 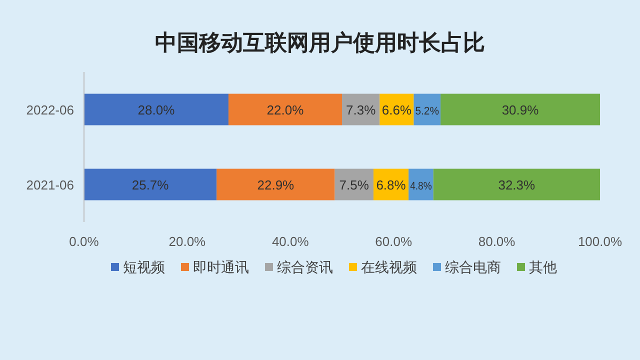 I want to click on data-label: 32.3%, so click(x=517, y=185).